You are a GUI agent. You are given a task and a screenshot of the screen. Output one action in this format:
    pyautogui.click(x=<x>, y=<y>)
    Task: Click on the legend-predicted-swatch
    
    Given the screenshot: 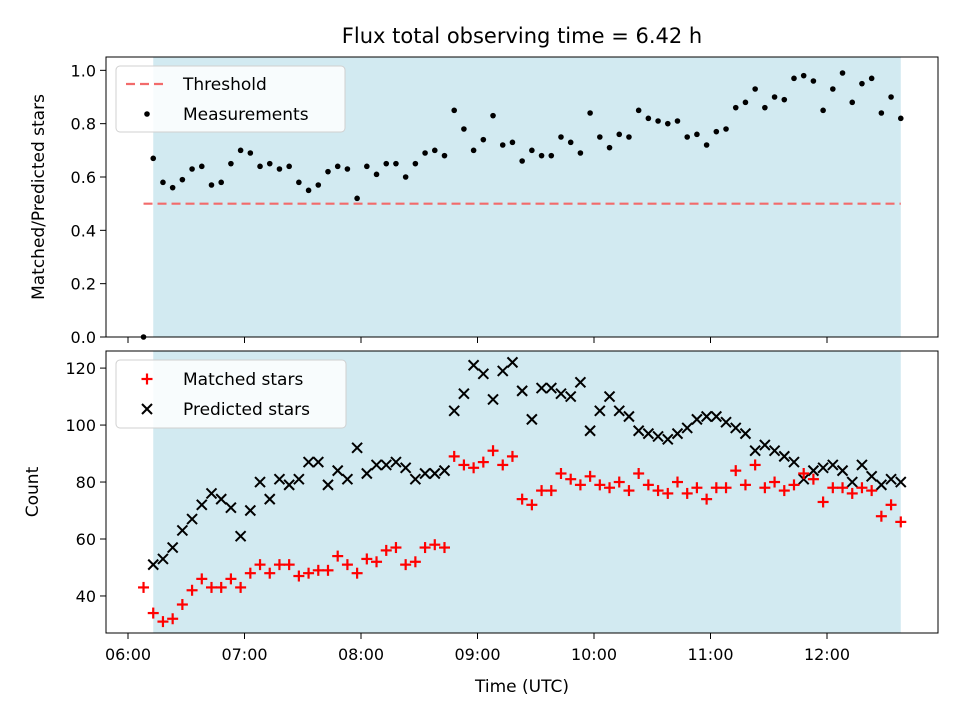 What is the action you would take?
    pyautogui.click(x=147, y=409)
    